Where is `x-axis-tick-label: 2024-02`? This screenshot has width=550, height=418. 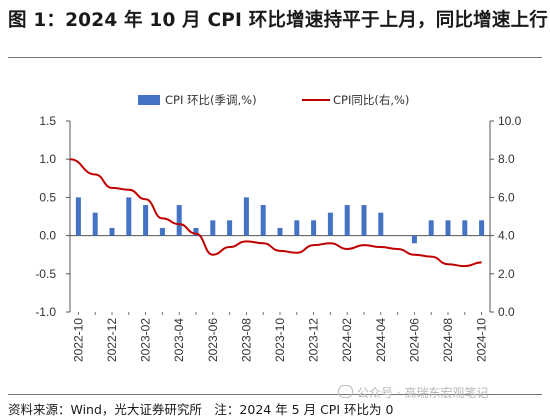
x-axis-tick-label: 2024-02 is located at coordinates (347, 340).